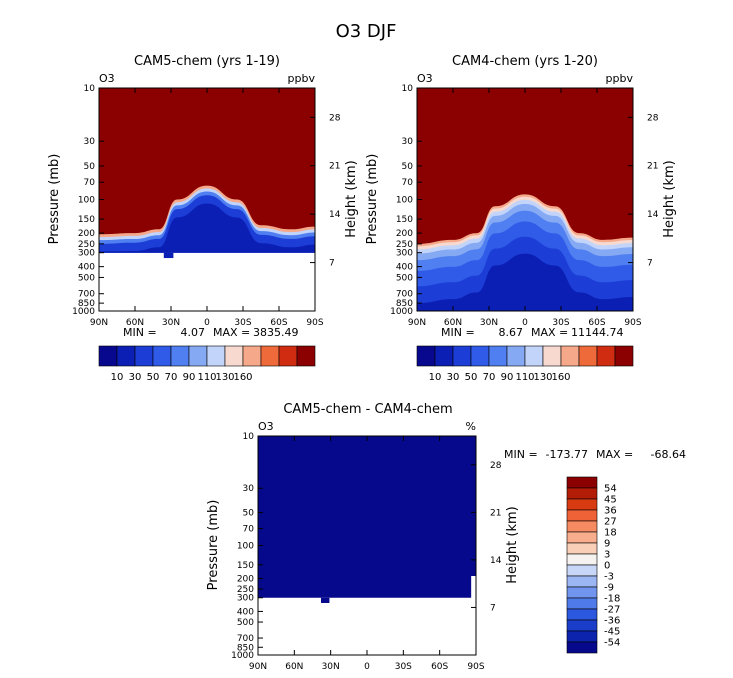 This screenshot has height=678, width=733. I want to click on panel-diff-title: CAM5-chem - CAM4-chem, so click(367, 409).